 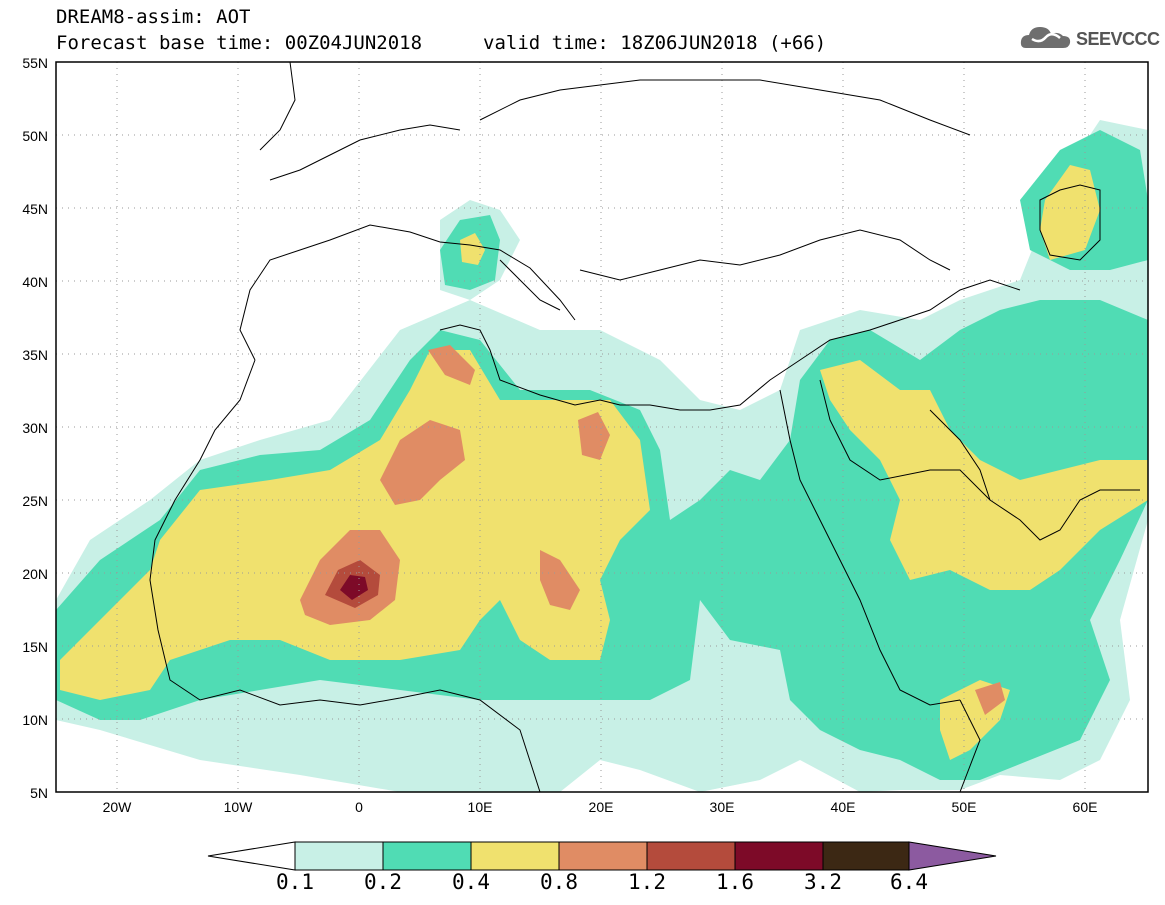 I want to click on map-title: DREAM8-assim: AOT, so click(x=153, y=17).